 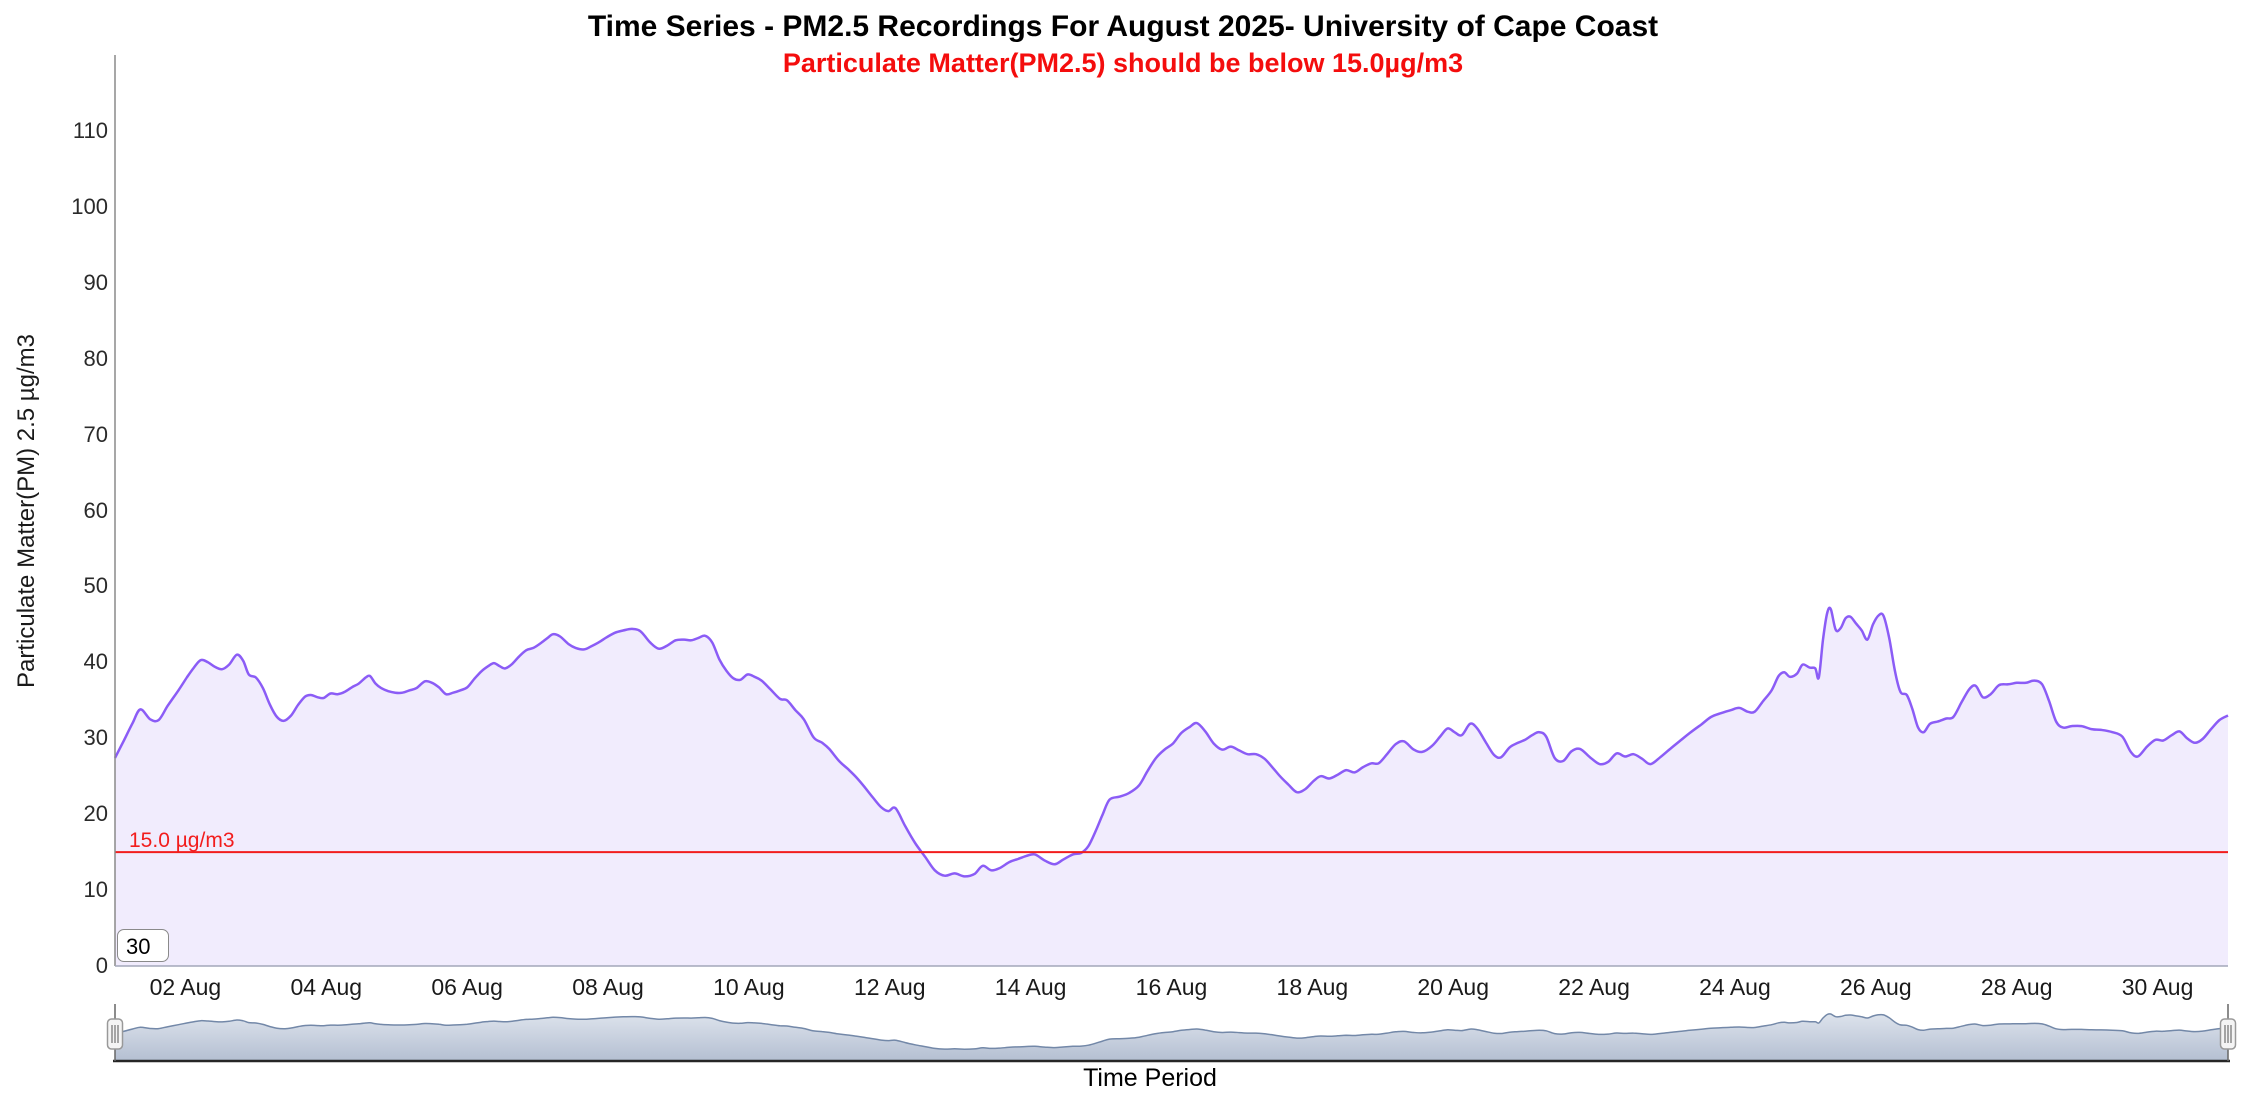 What do you see at coordinates (95, 358) in the screenshot?
I see `y-tick-label: 80` at bounding box center [95, 358].